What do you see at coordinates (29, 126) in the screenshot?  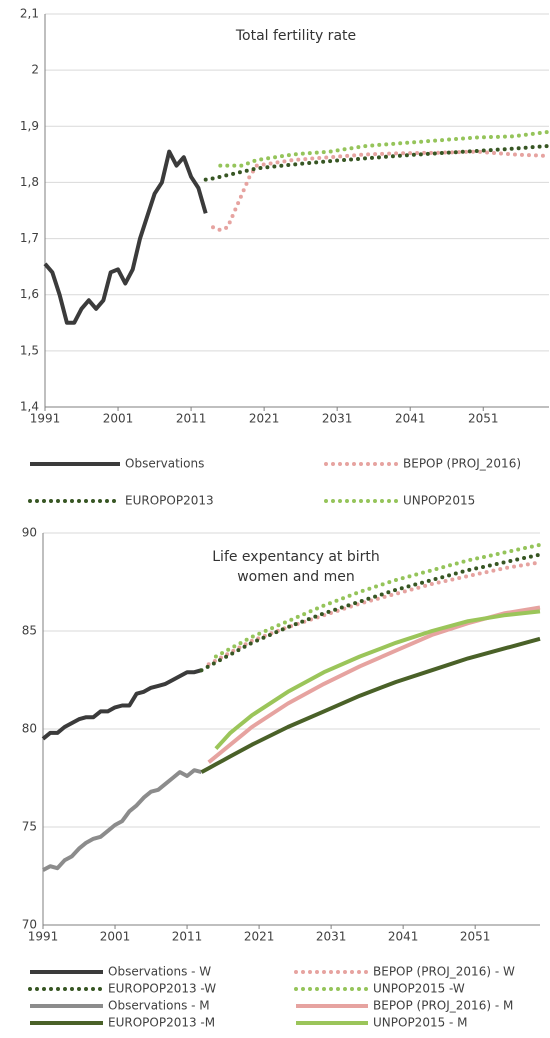 I see `y-tick-label: 1,9` at bounding box center [29, 126].